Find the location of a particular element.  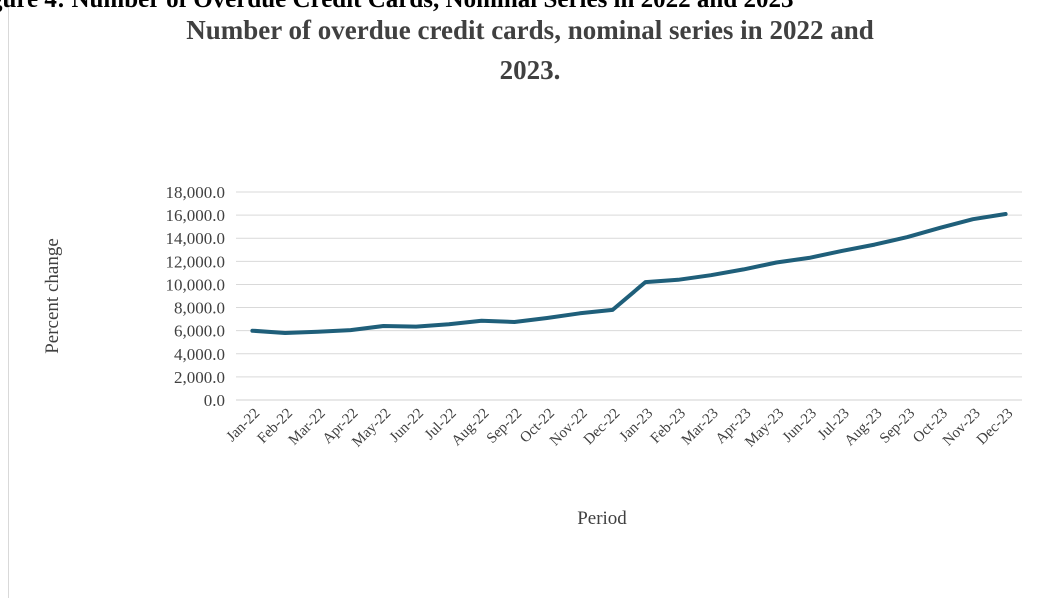

page-left-border is located at coordinates (8, 299).